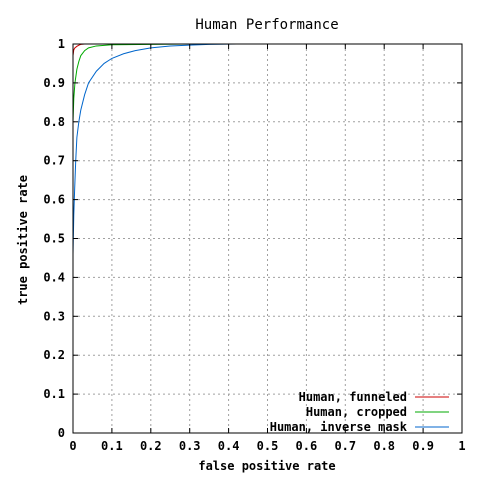  I want to click on x-tick-label-1: 0.1, so click(112, 446).